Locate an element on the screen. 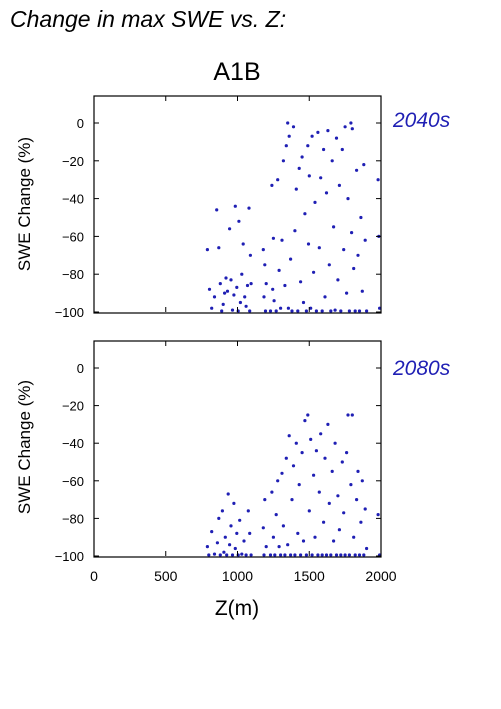 Image resolution: width=501 pixels, height=709 pixels. y-axis-label: SWE Change (%) is located at coordinates (24, 447).